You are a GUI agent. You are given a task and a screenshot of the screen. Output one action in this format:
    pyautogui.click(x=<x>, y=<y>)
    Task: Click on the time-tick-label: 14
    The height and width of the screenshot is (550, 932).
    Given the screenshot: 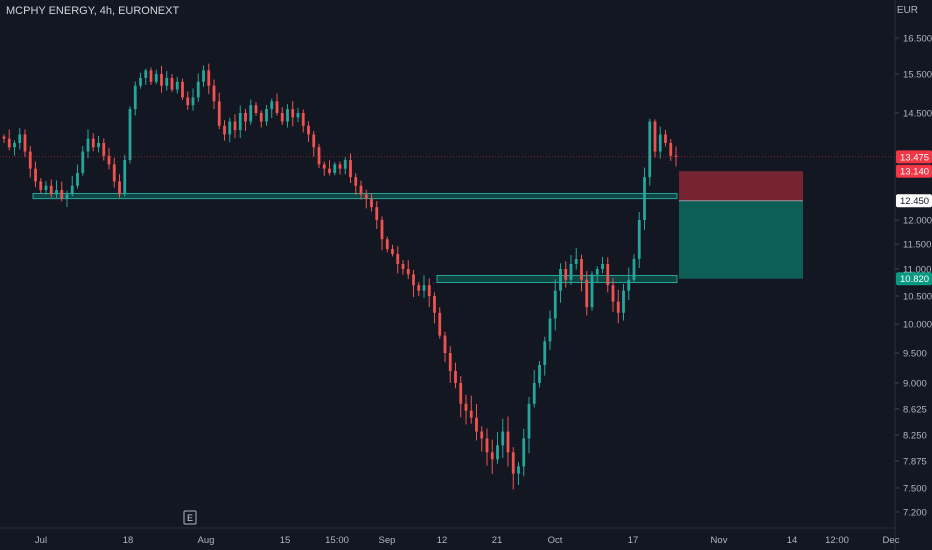 What is the action you would take?
    pyautogui.click(x=792, y=540)
    